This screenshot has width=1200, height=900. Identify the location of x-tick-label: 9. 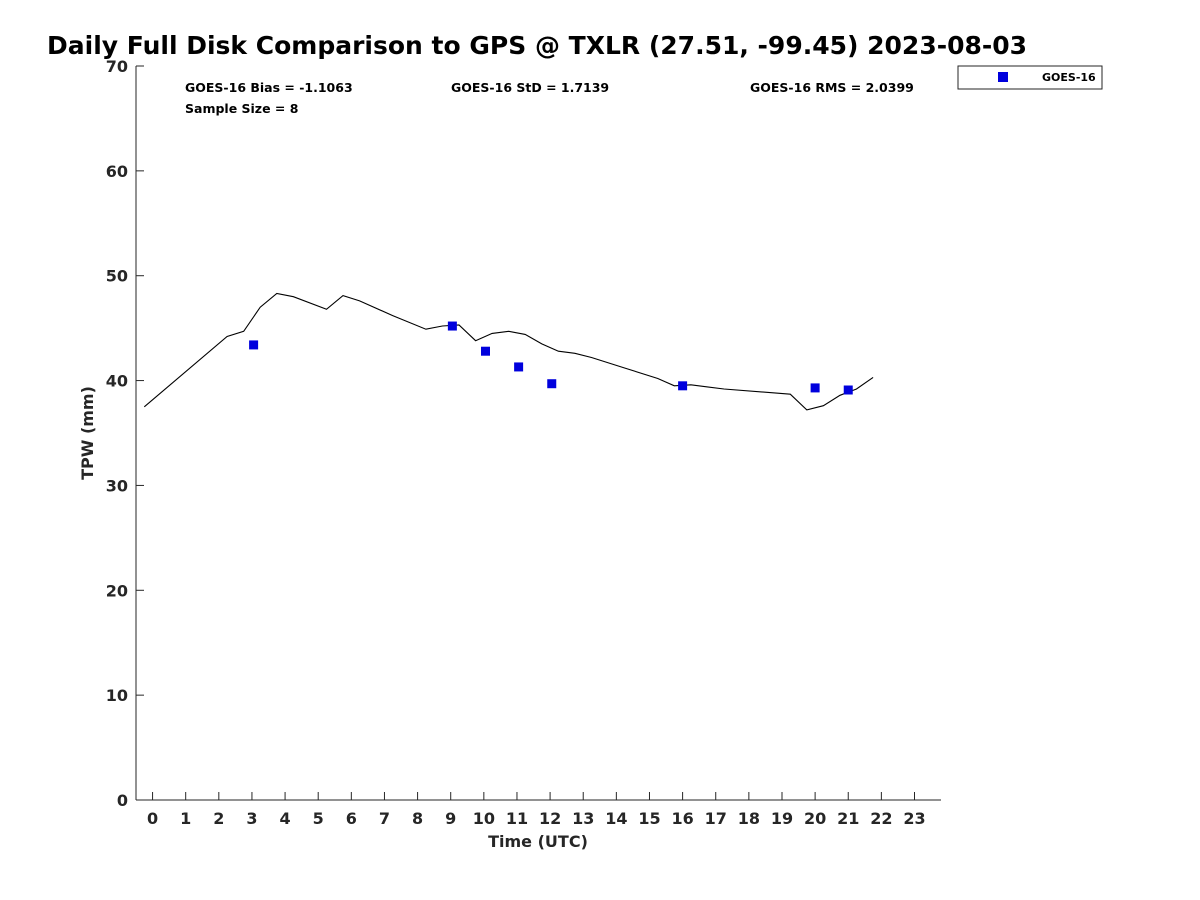
(450, 818).